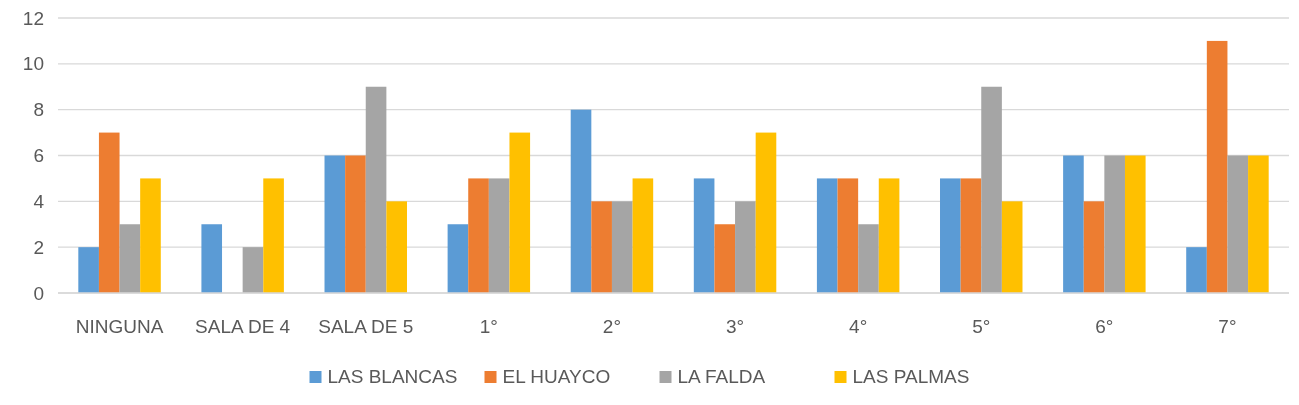 This screenshot has width=1299, height=405. Describe the element at coordinates (981, 326) in the screenshot. I see `x-tick-label: 5°` at that location.